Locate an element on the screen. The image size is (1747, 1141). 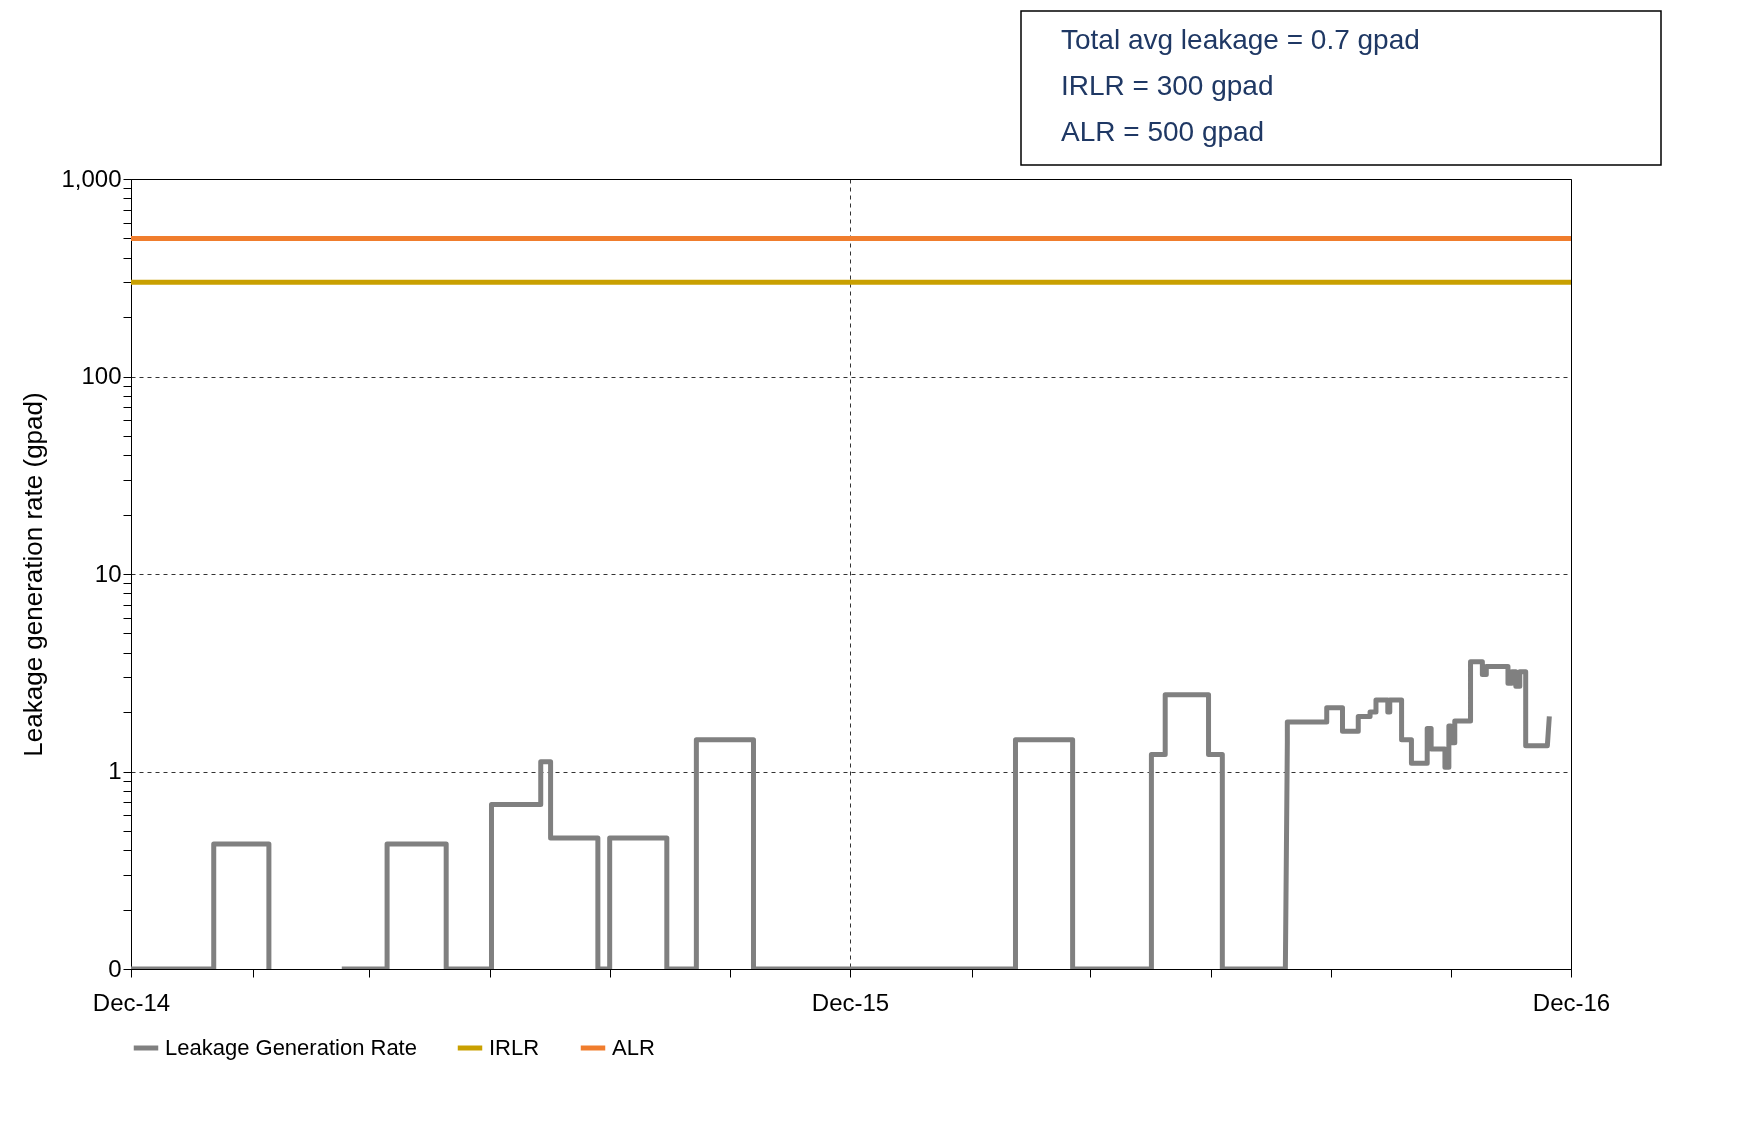
x-tick-label: Dec-16 is located at coordinates (1571, 1002).